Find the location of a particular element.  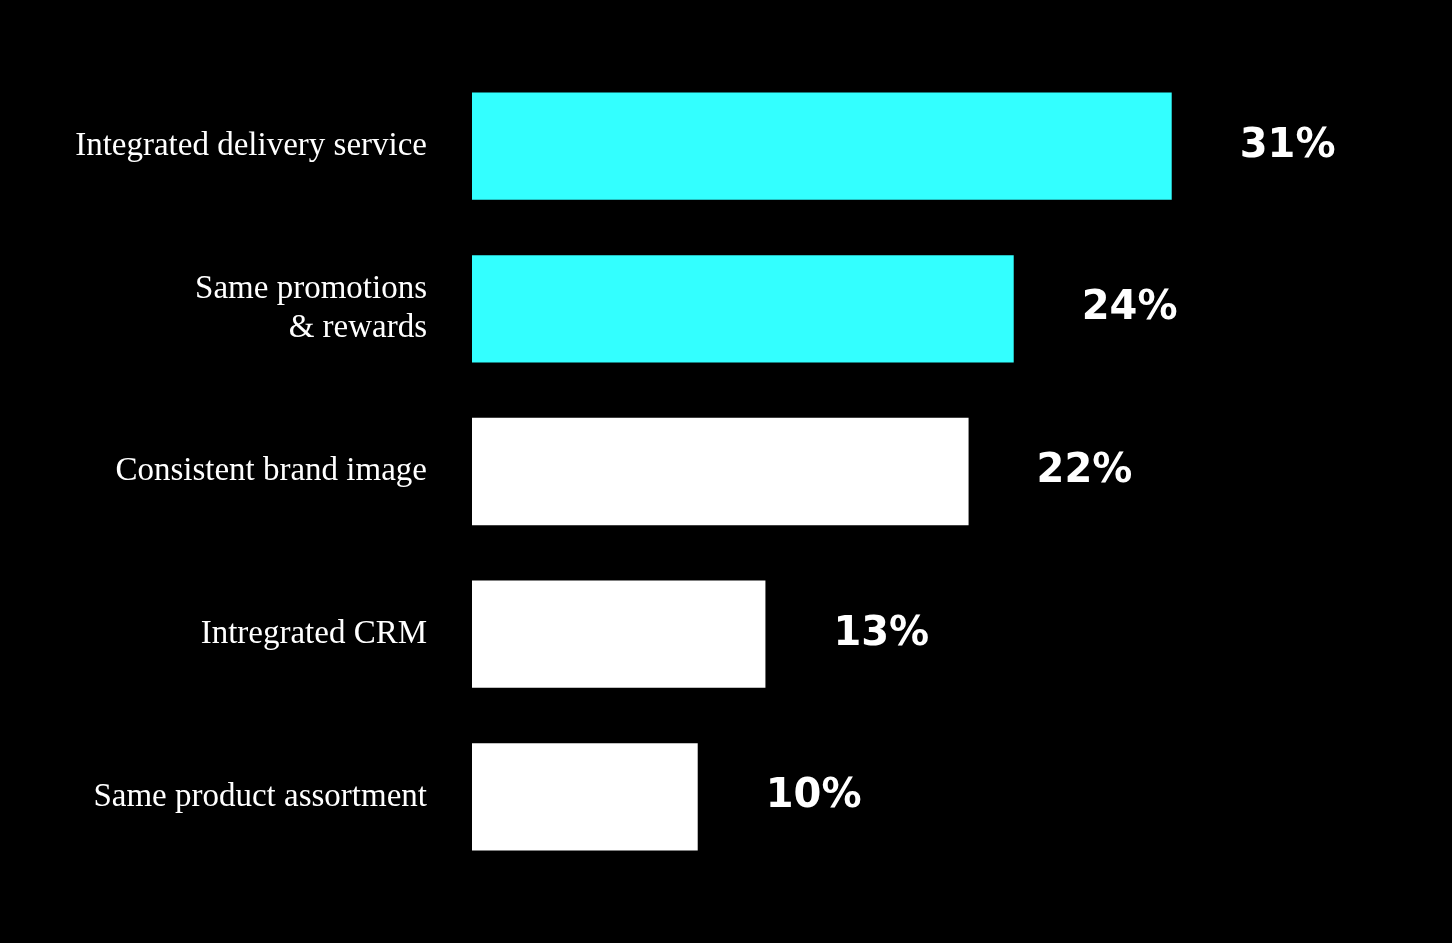

data-label: 31% is located at coordinates (1287, 142).